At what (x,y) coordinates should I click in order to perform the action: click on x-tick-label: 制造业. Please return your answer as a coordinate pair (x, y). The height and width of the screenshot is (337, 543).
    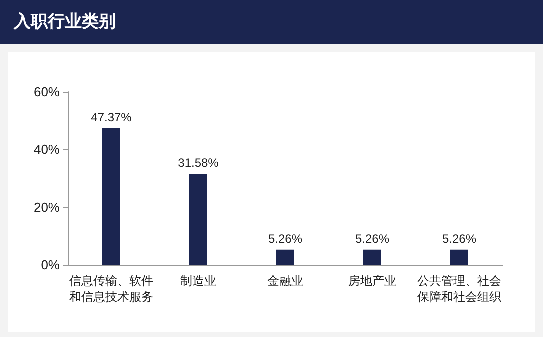
    Looking at the image, I should click on (198, 281).